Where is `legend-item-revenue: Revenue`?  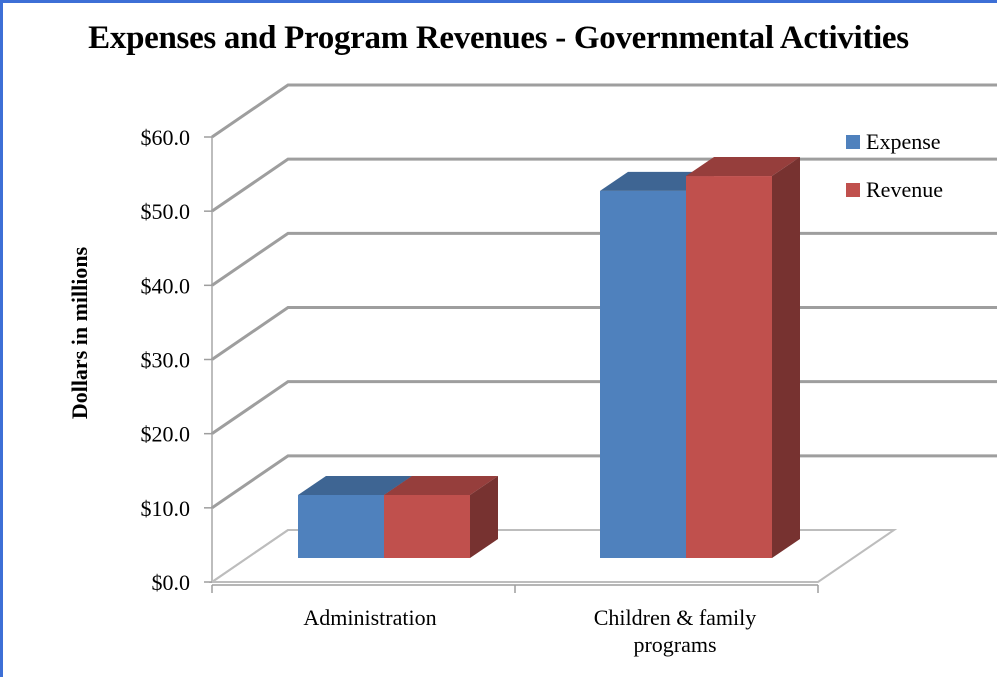
legend-item-revenue: Revenue is located at coordinates (894, 189).